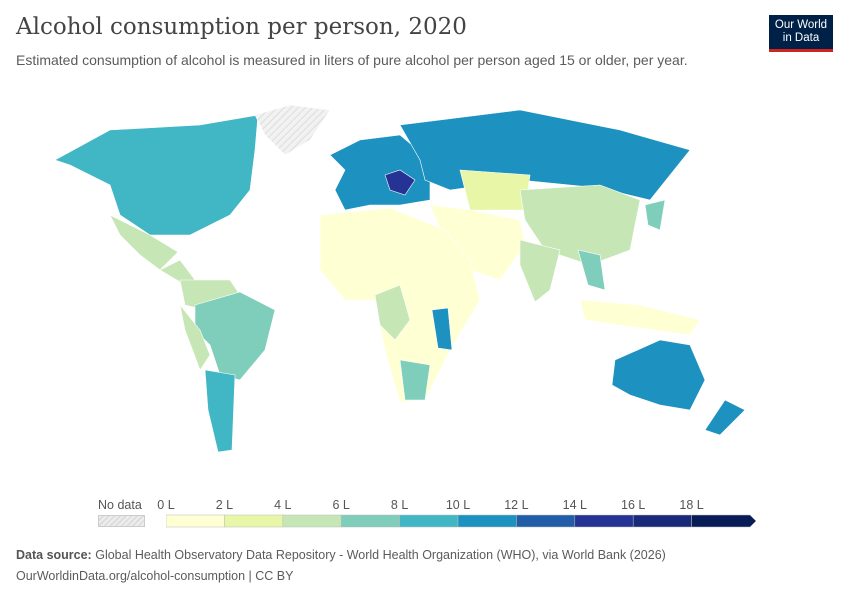 The image size is (850, 600). What do you see at coordinates (591, 270) in the screenshot?
I see `country-se-asia` at bounding box center [591, 270].